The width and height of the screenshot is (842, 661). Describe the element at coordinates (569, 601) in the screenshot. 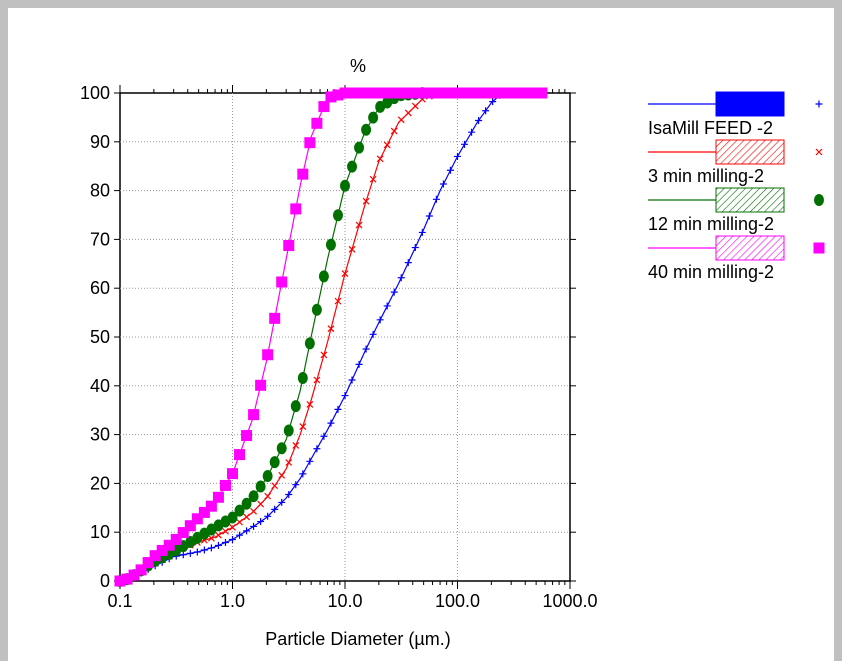

I see `x-tick-label: 1000.0` at that location.